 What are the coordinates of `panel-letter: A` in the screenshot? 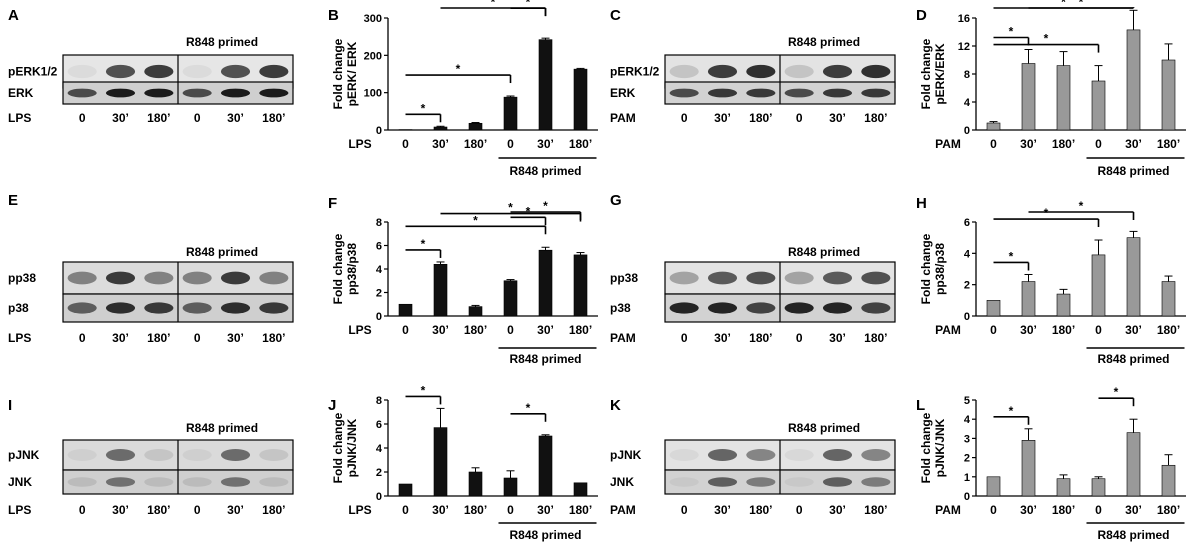 It's located at (13, 15).